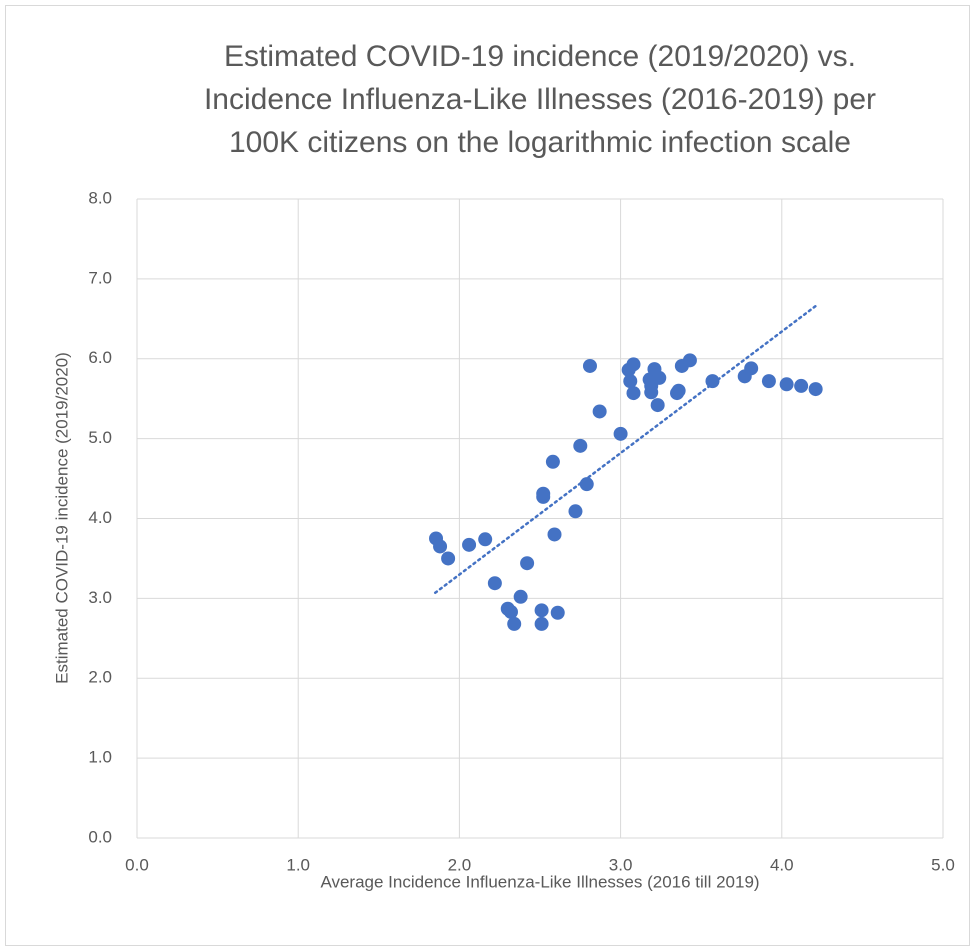 The height and width of the screenshot is (951, 975). What do you see at coordinates (137, 864) in the screenshot?
I see `x-tick-label: 0.0` at bounding box center [137, 864].